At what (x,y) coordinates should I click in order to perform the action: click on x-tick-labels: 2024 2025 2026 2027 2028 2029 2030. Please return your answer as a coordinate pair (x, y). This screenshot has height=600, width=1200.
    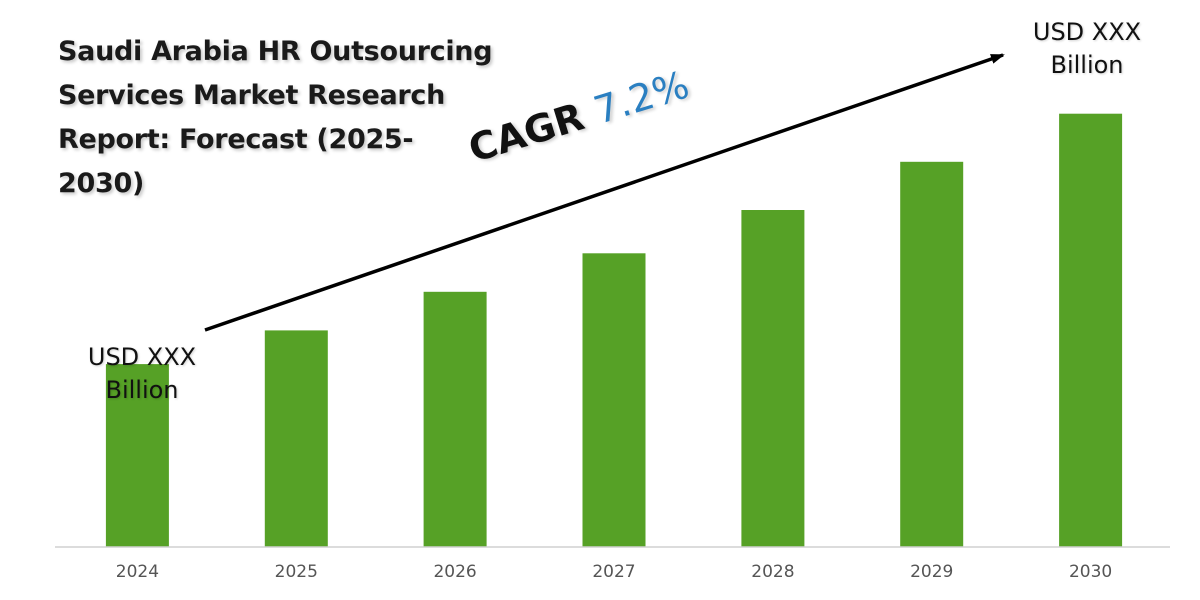
    Looking at the image, I should click on (614, 572).